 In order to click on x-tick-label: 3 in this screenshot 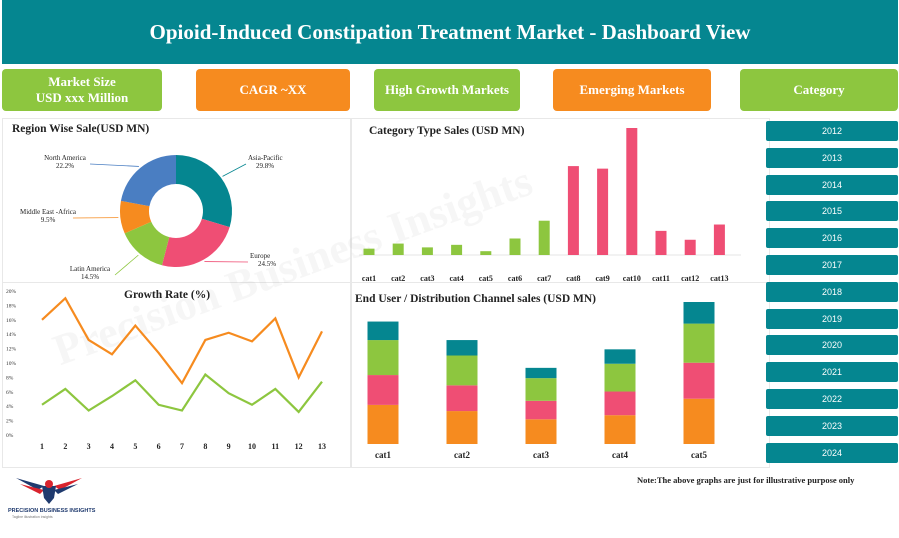, I will do `click(89, 446)`.